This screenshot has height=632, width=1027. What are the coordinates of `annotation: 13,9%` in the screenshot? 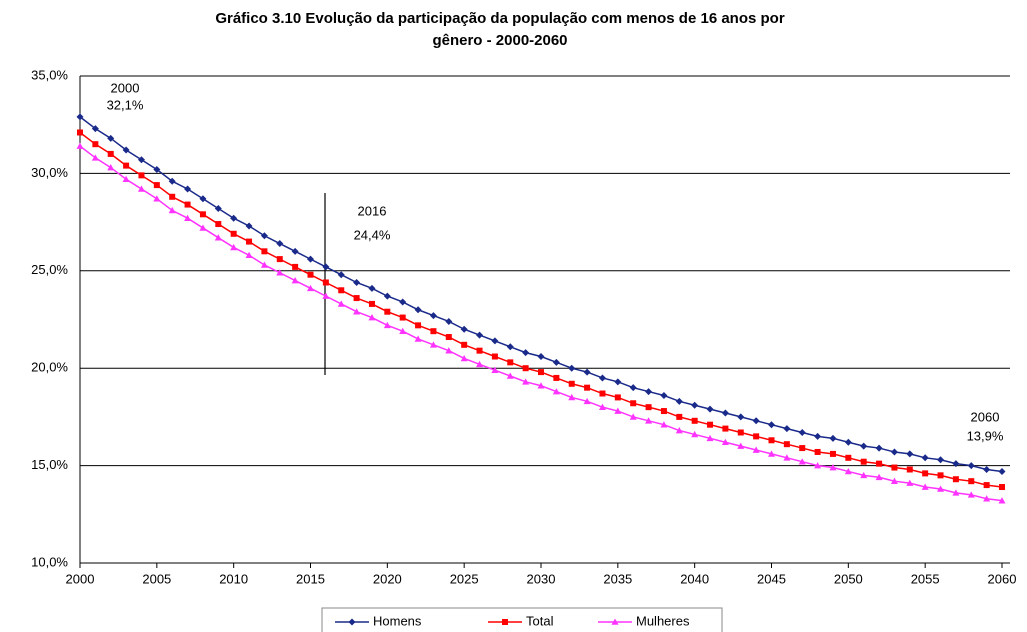 It's located at (985, 435).